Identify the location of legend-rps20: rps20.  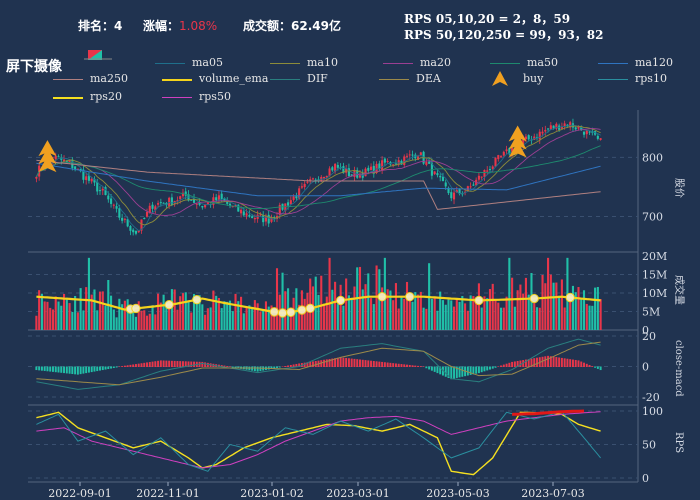
(106, 96).